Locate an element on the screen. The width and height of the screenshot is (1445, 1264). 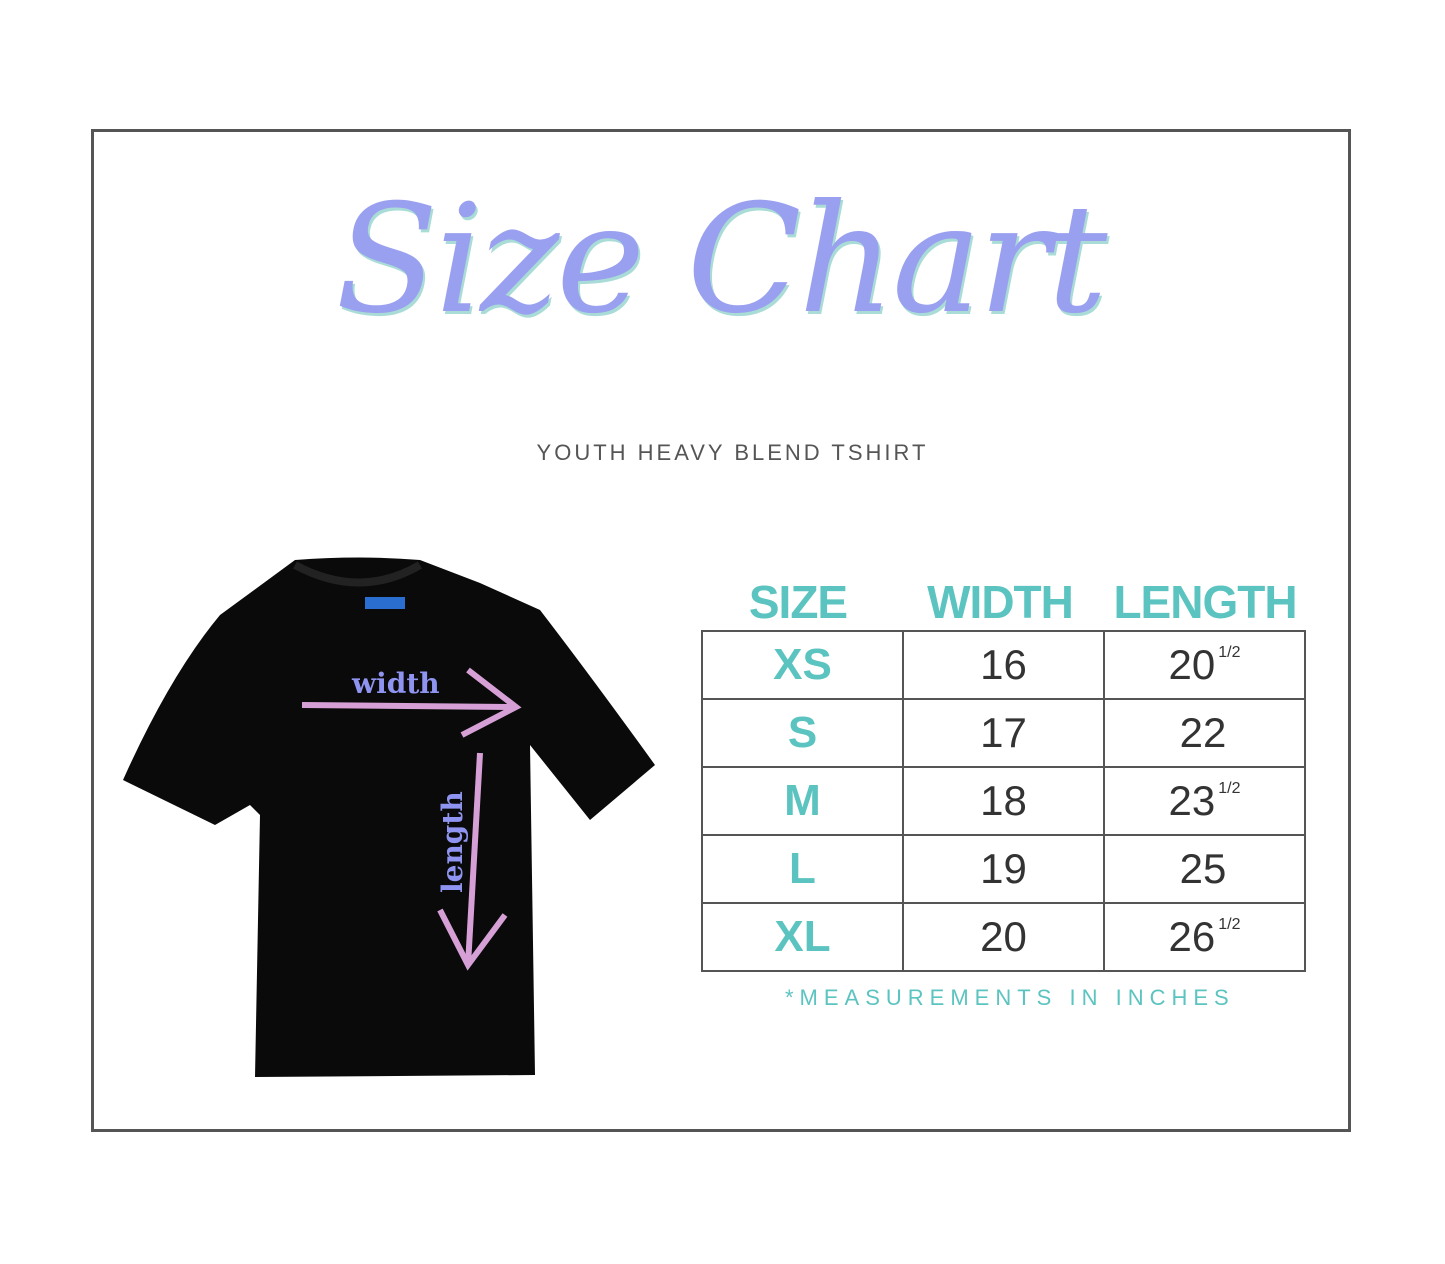
width-label: width is located at coordinates (395, 683).